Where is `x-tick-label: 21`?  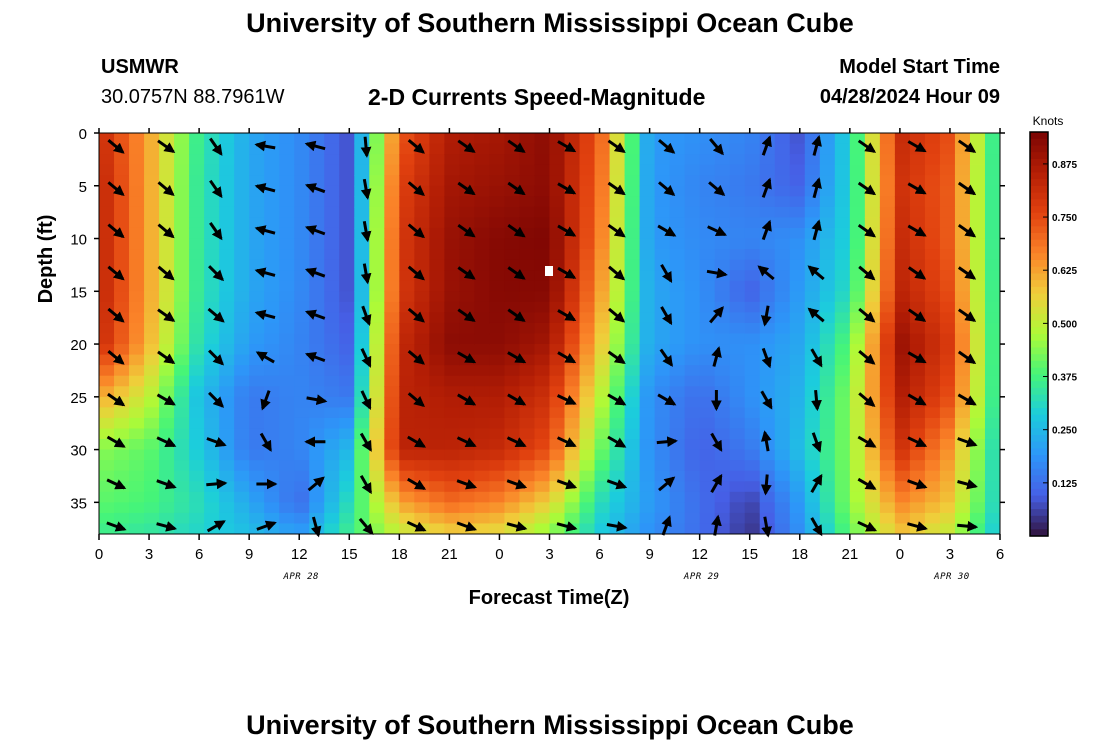 x-tick-label: 21 is located at coordinates (449, 554).